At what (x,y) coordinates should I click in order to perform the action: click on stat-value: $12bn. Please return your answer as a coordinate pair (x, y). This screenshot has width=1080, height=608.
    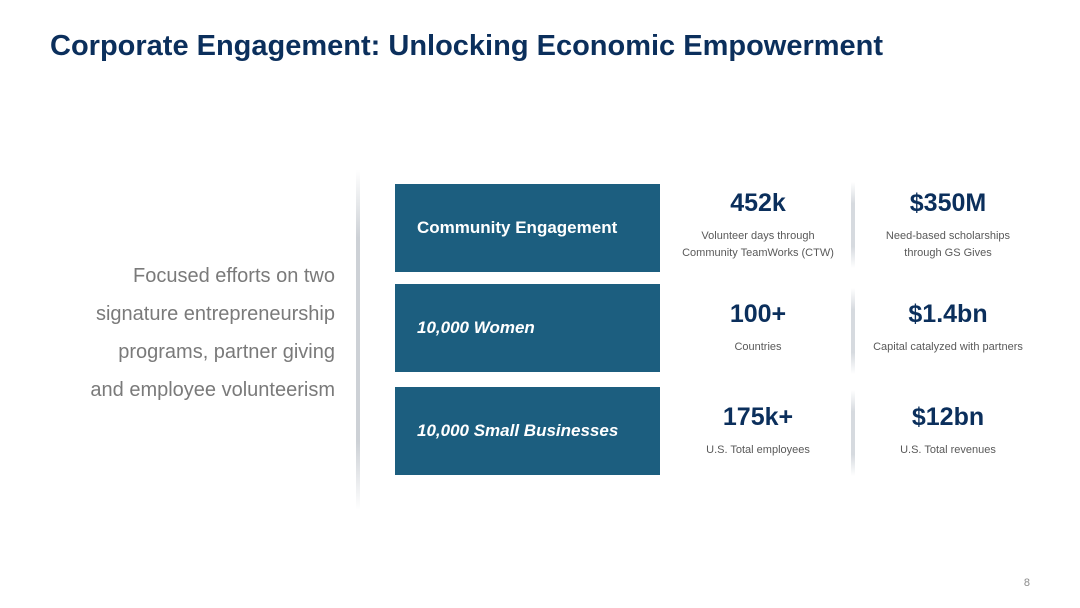
    Looking at the image, I should click on (948, 417).